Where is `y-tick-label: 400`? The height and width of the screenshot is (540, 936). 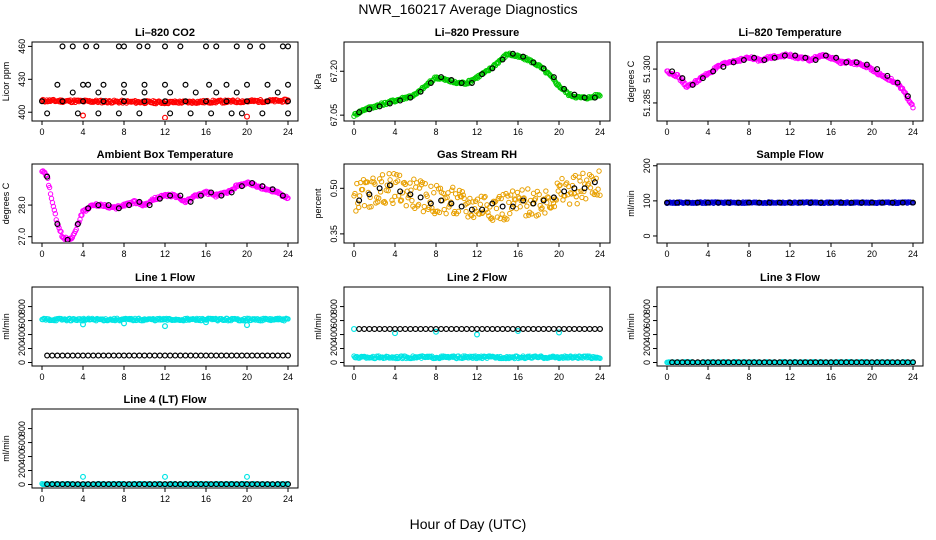 y-tick-label: 400 is located at coordinates (22, 112).